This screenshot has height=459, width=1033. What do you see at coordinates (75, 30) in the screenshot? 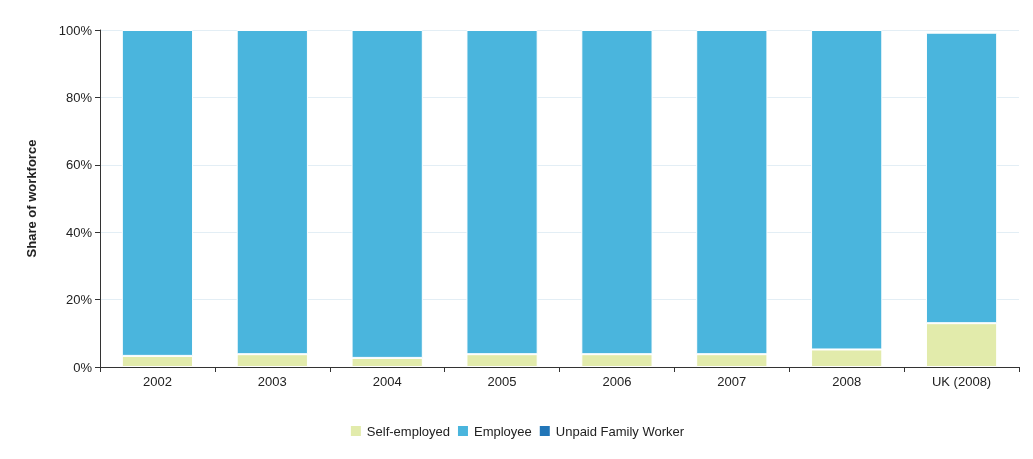
I see `y-tick-label: 100%` at bounding box center [75, 30].